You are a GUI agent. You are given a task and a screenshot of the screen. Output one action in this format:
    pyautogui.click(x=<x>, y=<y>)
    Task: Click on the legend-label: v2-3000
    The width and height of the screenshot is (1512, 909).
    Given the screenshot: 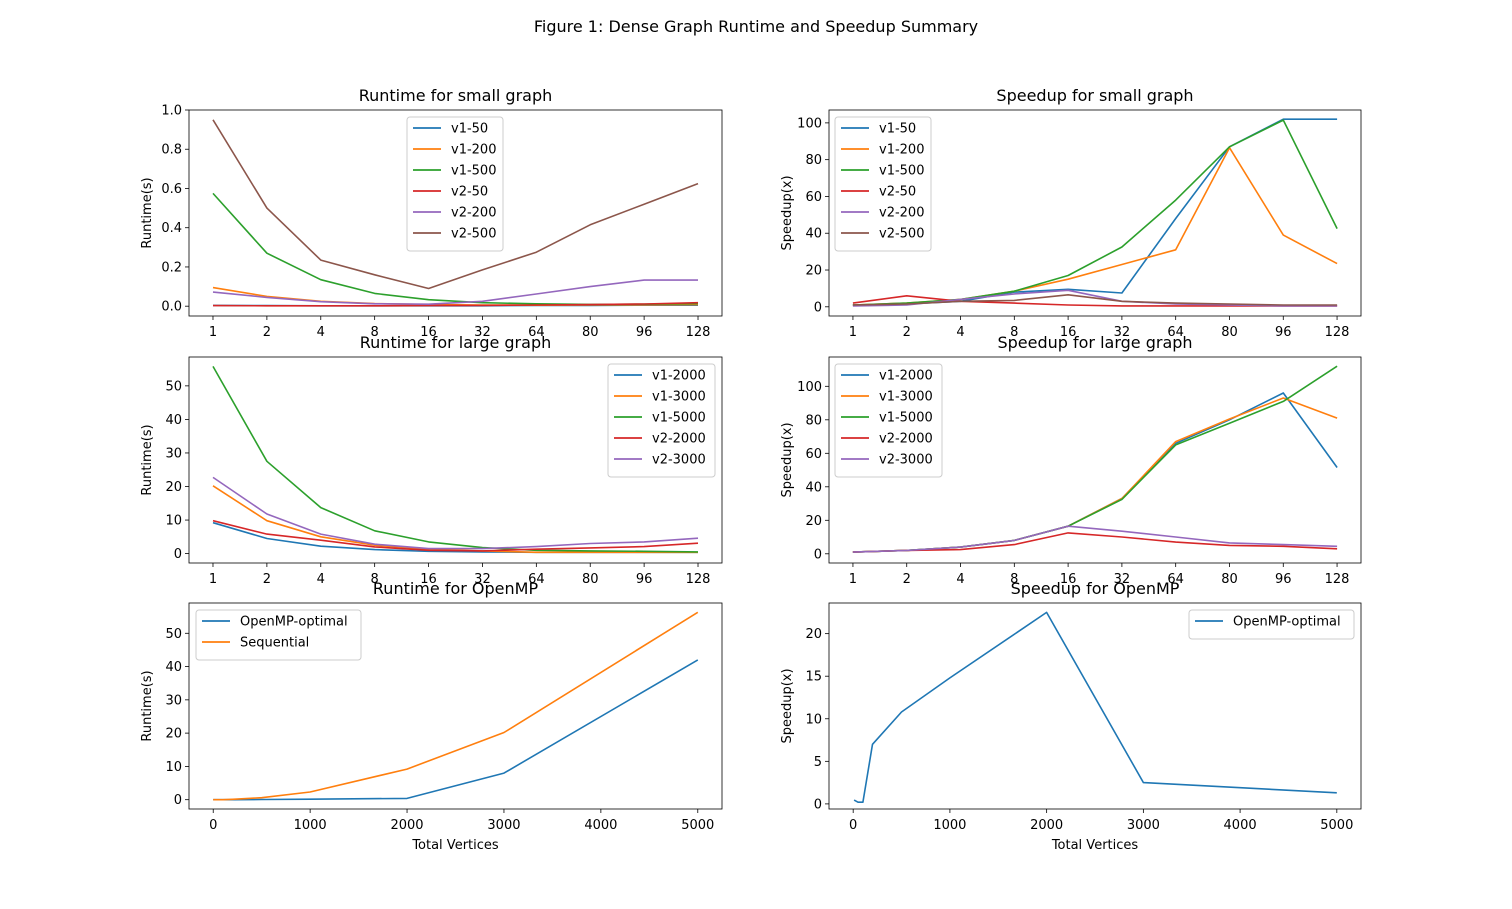 What is the action you would take?
    pyautogui.click(x=679, y=460)
    